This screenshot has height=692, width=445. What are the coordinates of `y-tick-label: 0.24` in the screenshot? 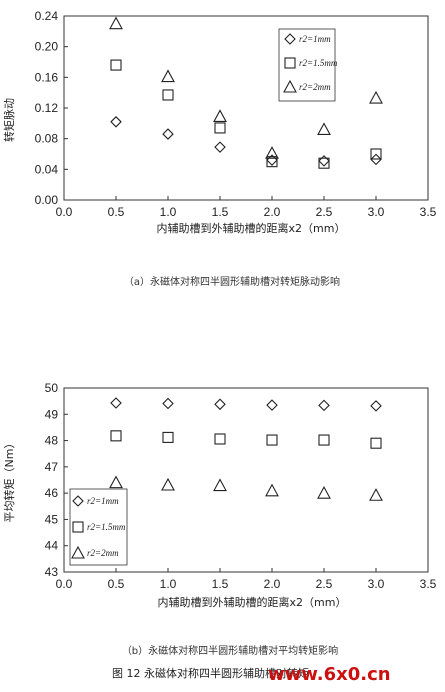 It's located at (47, 16).